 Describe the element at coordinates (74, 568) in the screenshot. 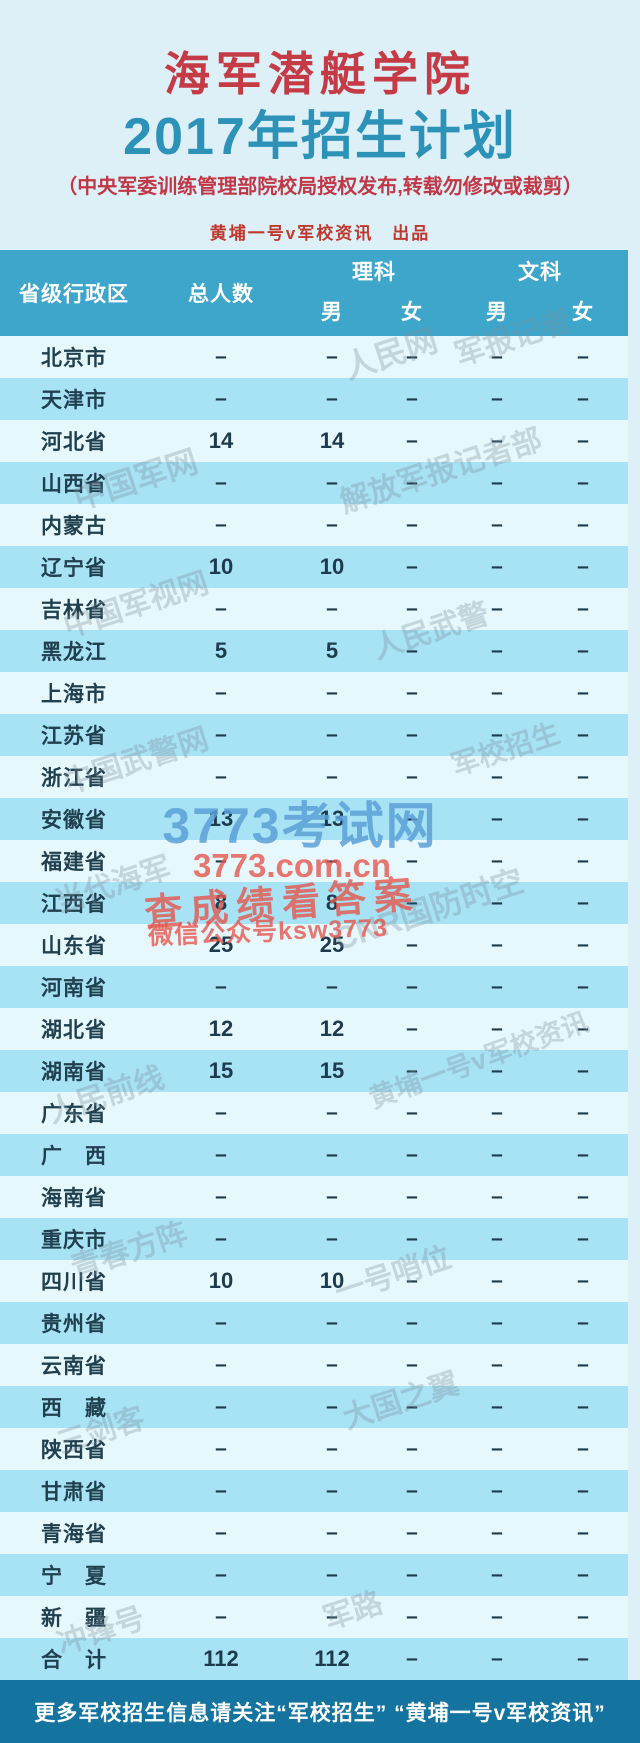

I see `region-cell: 辽宁省` at that location.